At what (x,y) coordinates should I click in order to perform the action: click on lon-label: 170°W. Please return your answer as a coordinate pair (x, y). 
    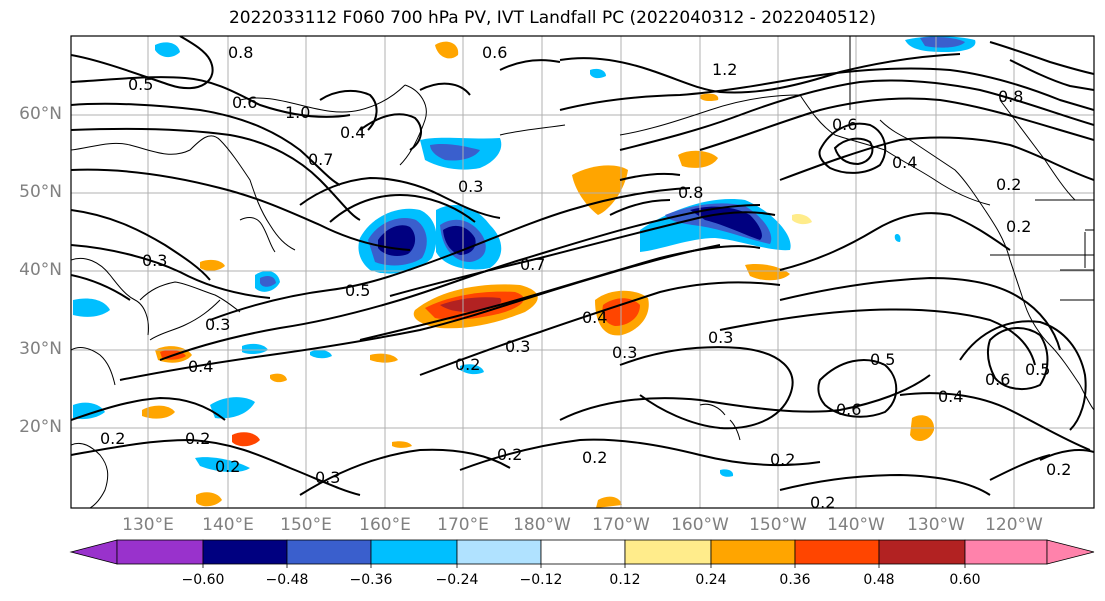
    Looking at the image, I should click on (621, 525).